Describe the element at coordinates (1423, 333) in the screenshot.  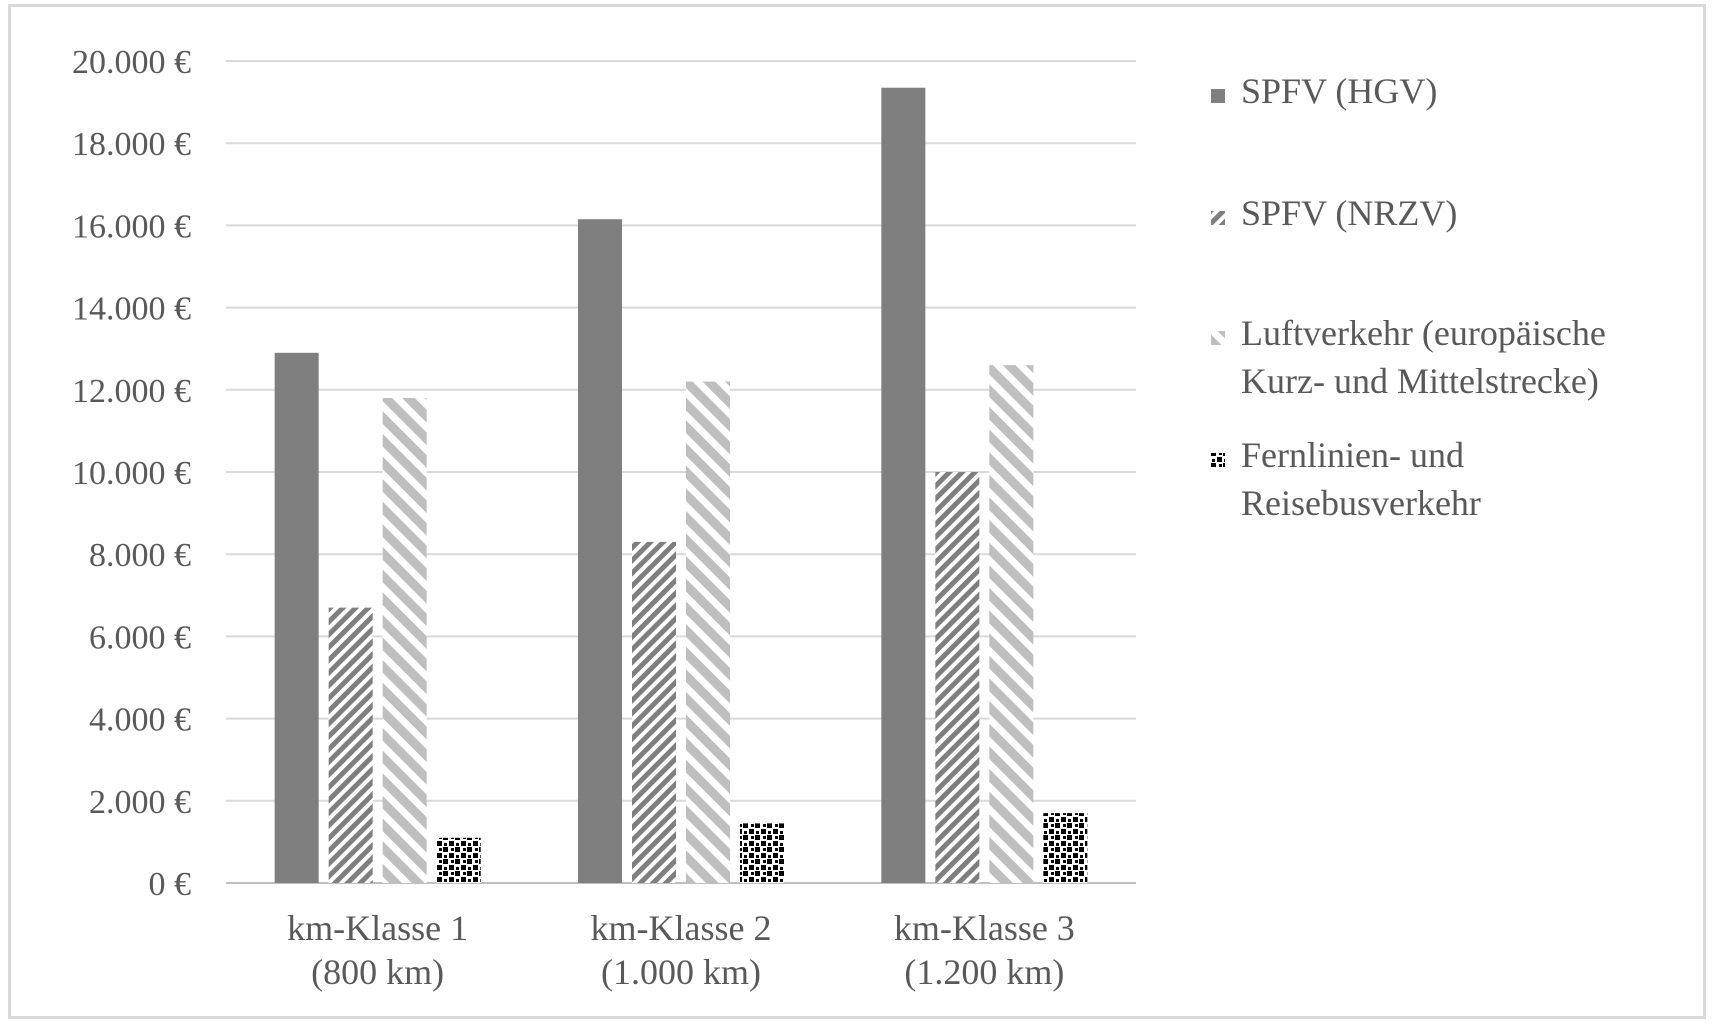
I see `legend-label-line: Luftverkehr (europäische` at that location.